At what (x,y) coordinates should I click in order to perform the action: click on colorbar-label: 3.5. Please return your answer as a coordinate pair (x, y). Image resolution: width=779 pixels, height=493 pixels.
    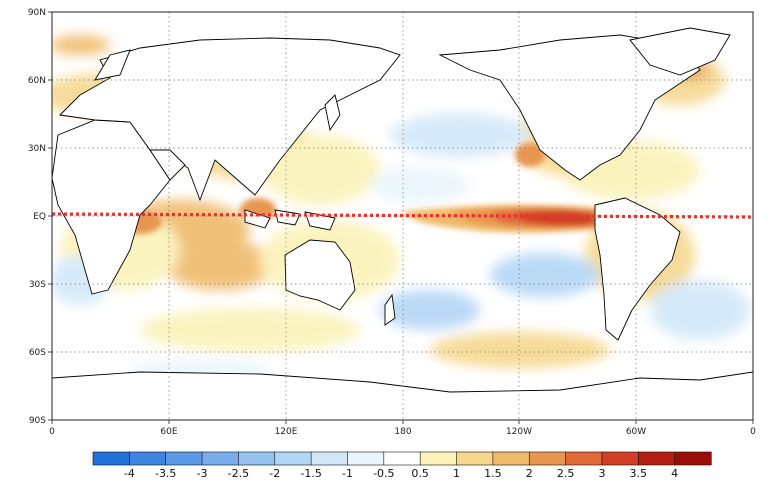
    Looking at the image, I should click on (639, 473).